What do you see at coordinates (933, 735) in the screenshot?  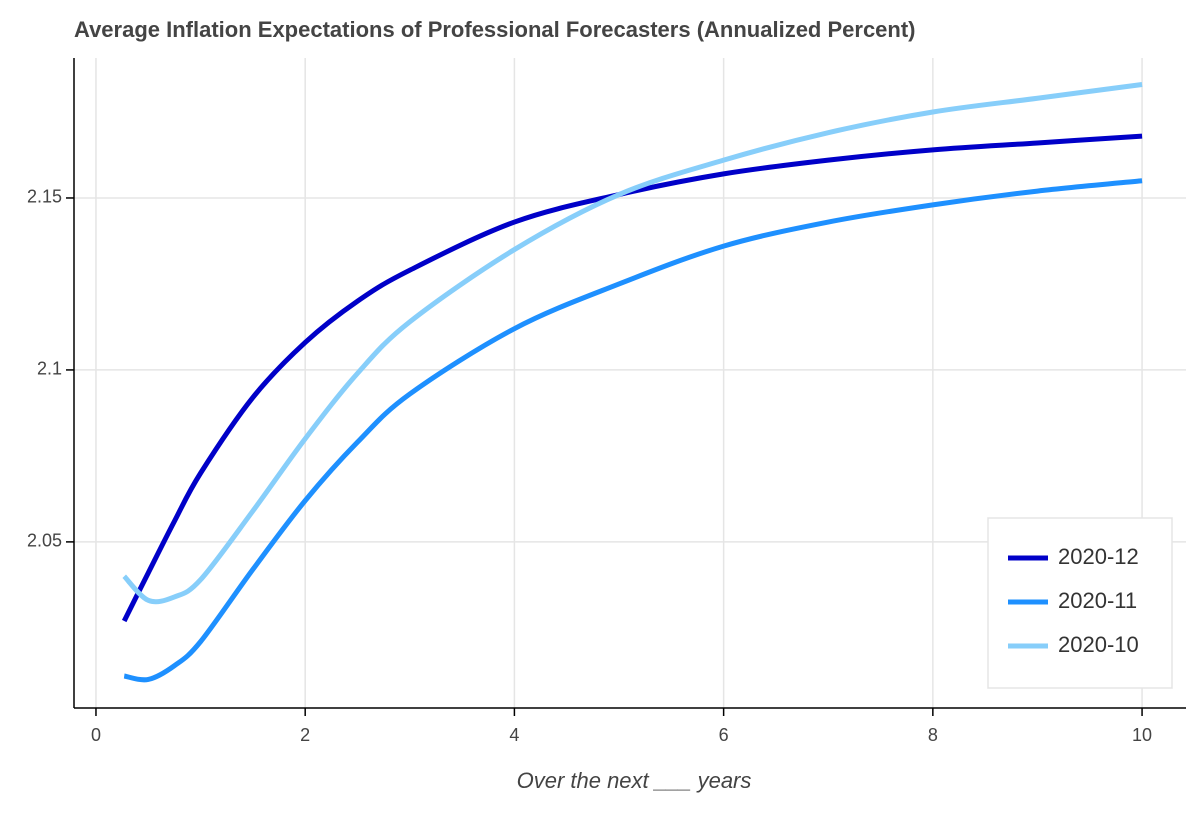 I see `x-tick-label: 8` at bounding box center [933, 735].